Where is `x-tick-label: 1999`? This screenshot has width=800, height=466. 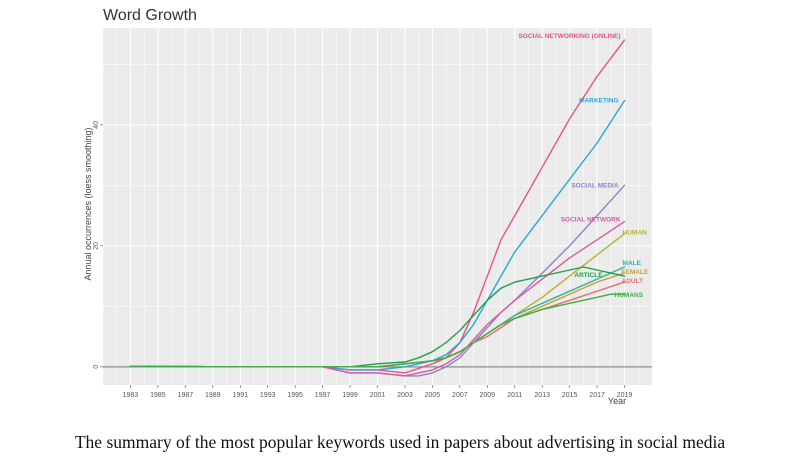
x-tick-label: 1999 is located at coordinates (350, 395).